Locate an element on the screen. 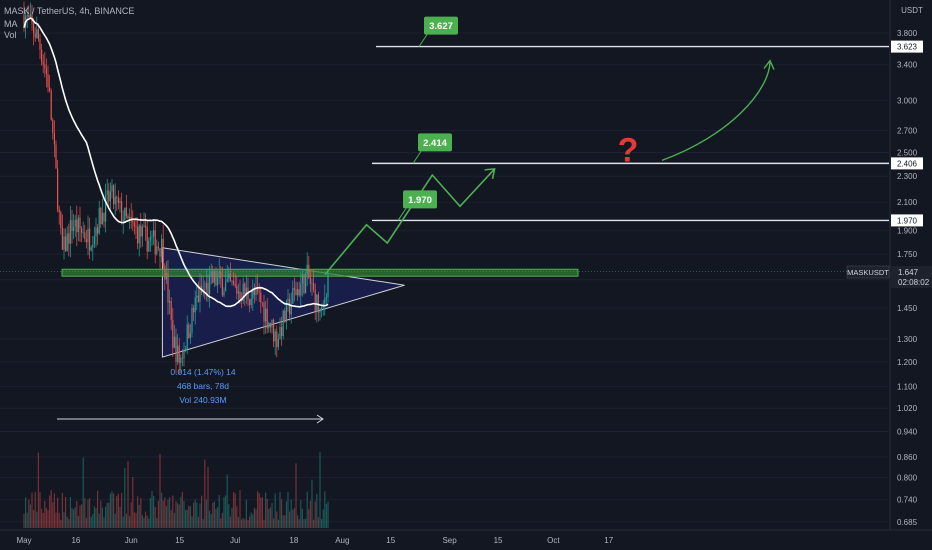 Image resolution: width=932 pixels, height=550 pixels. price-tick: 1.900 is located at coordinates (907, 231).